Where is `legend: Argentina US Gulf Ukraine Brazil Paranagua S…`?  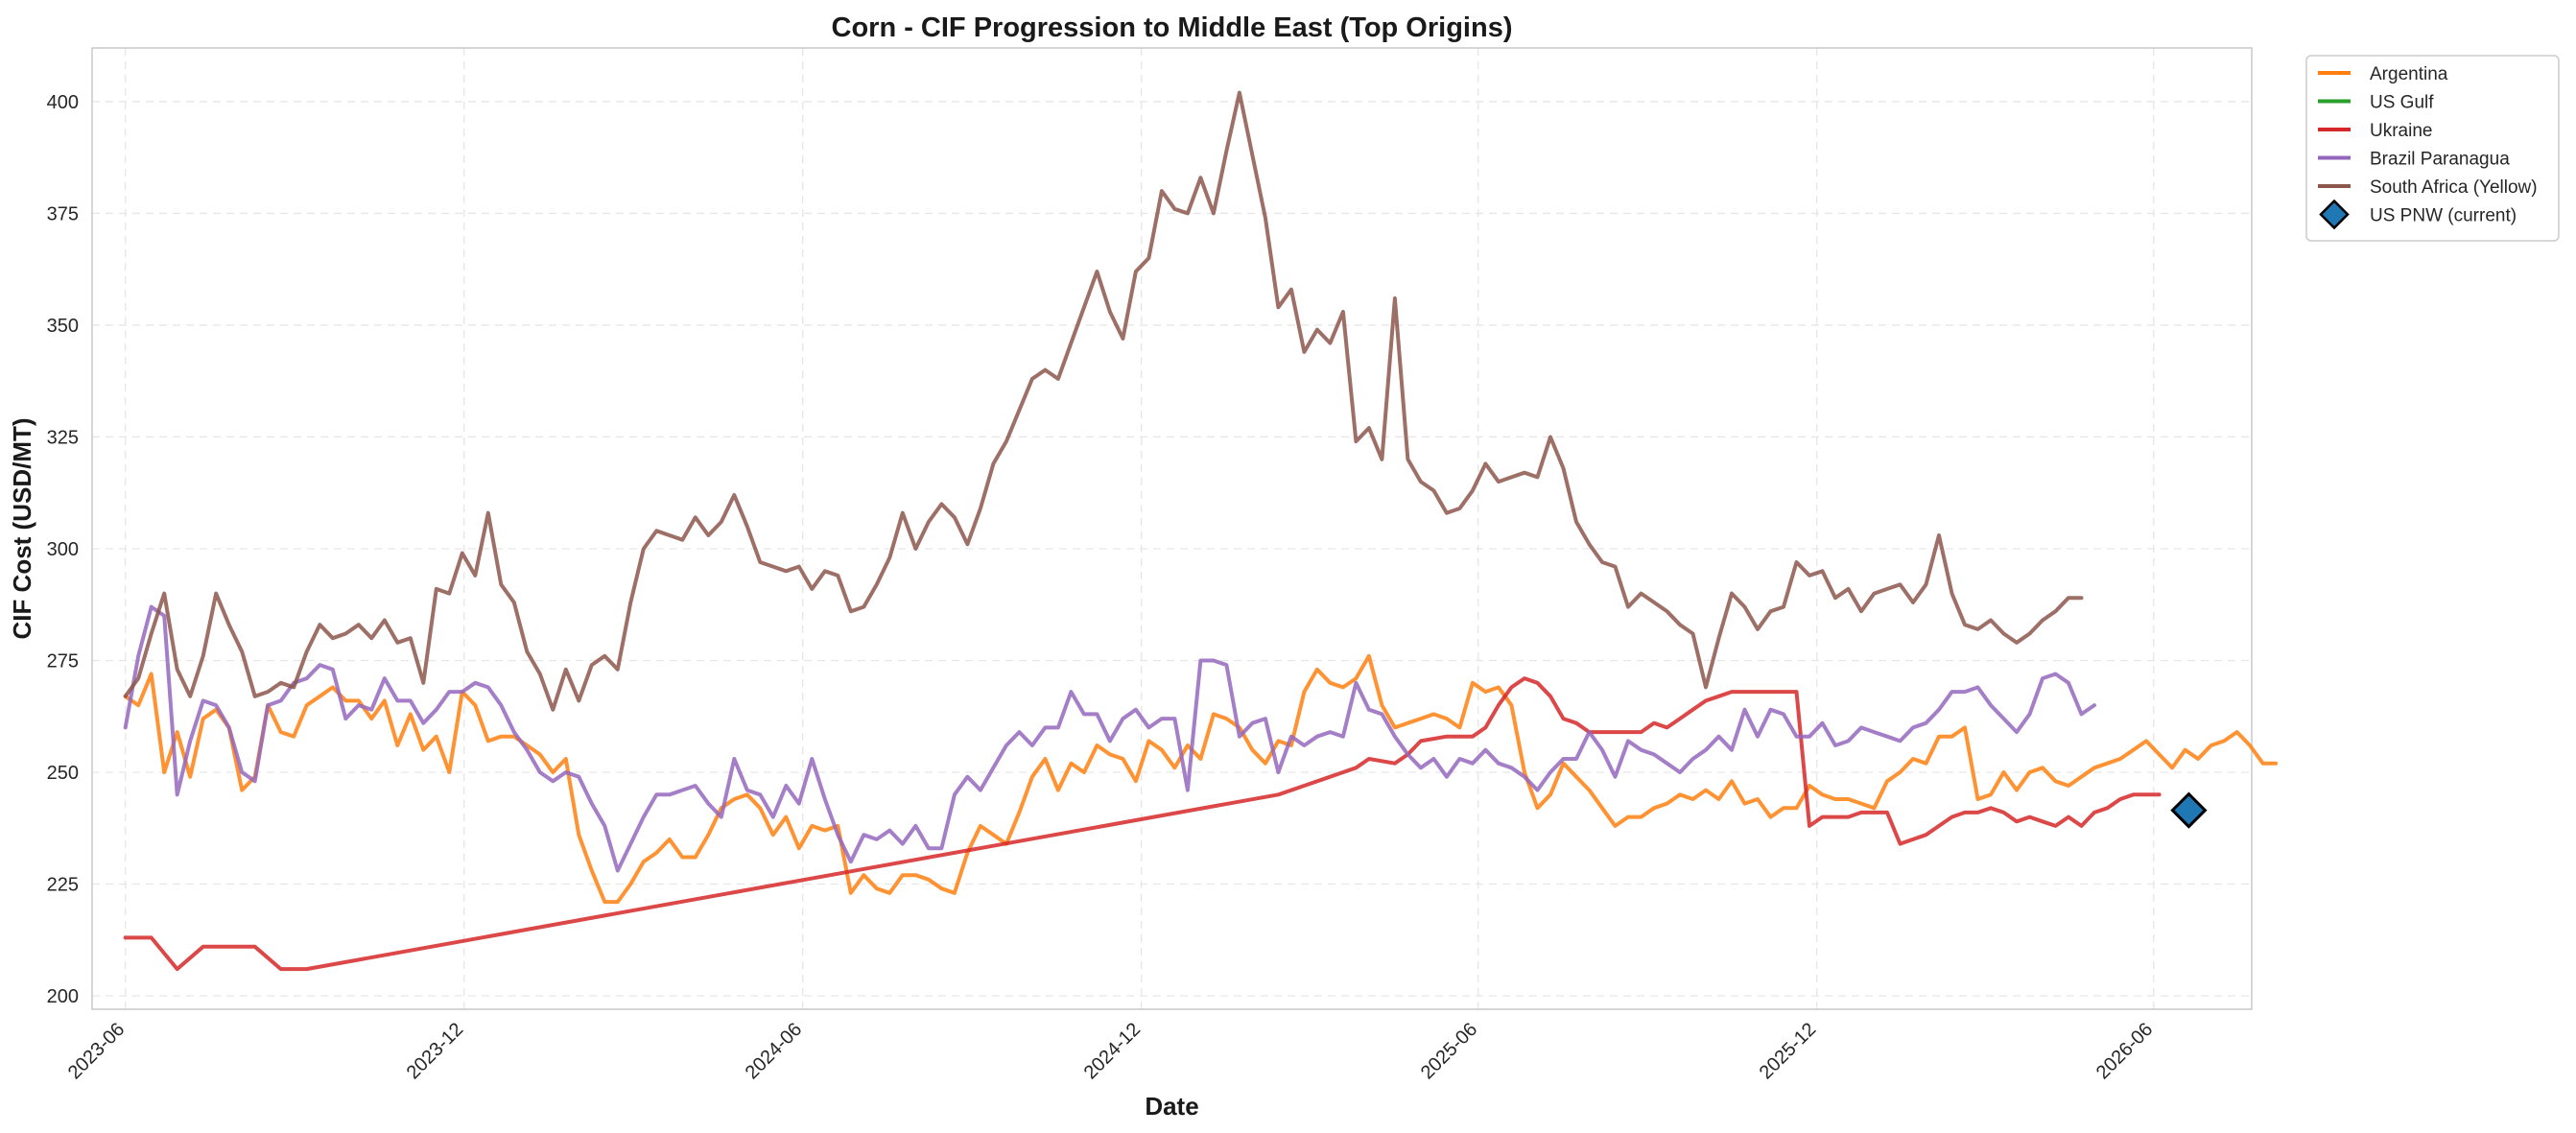 legend: Argentina US Gulf Ukraine Brazil Paranagua S… is located at coordinates (2432, 148).